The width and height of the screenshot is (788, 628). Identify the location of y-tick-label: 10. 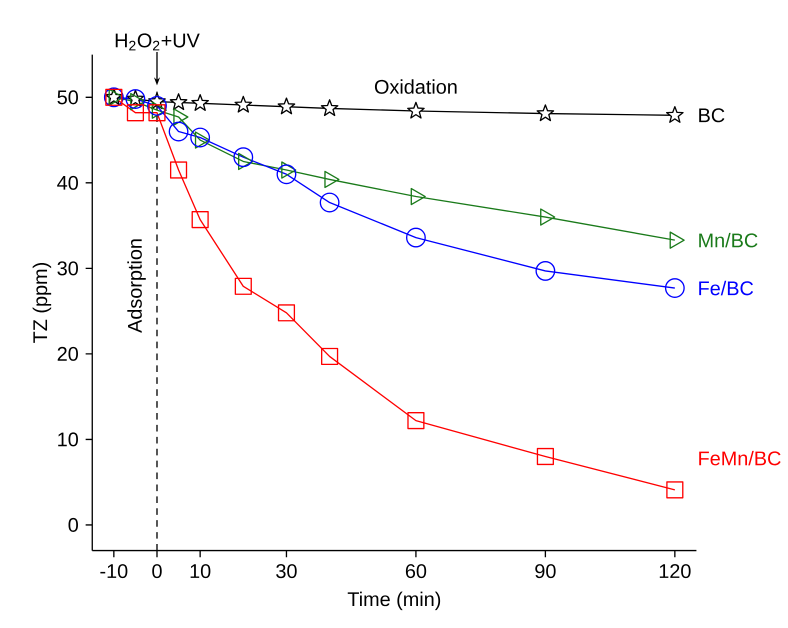
(68, 439).